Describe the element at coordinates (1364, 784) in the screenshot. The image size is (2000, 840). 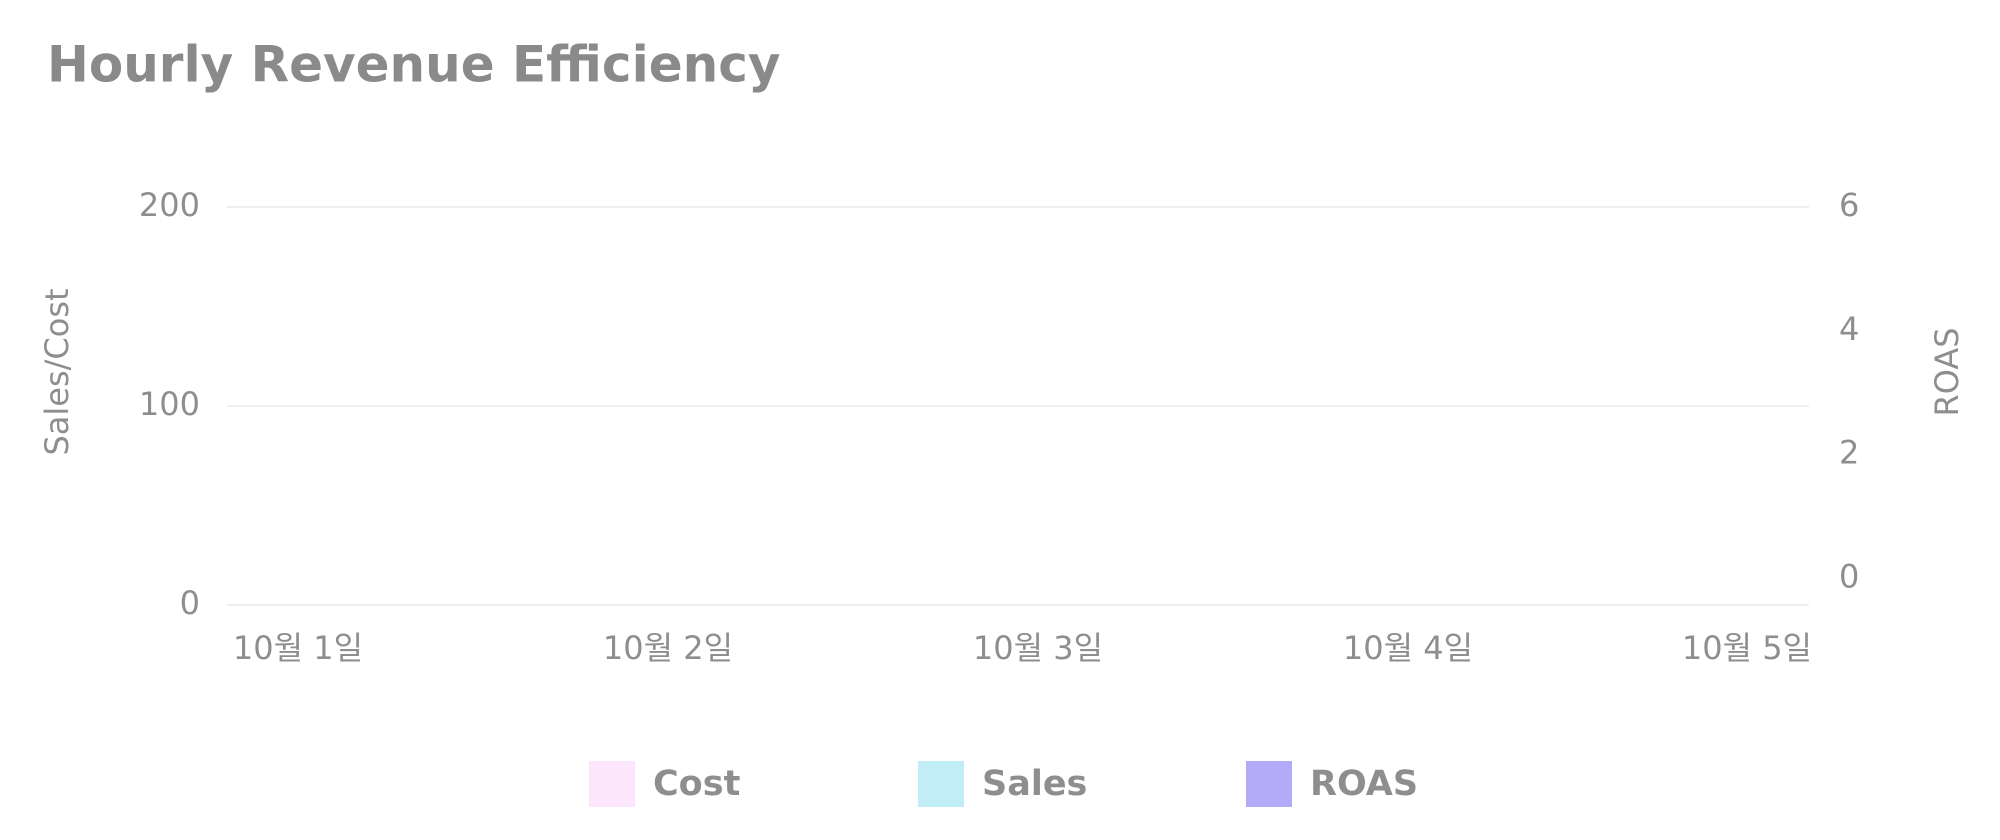
I see `legend-label: ROAS` at that location.